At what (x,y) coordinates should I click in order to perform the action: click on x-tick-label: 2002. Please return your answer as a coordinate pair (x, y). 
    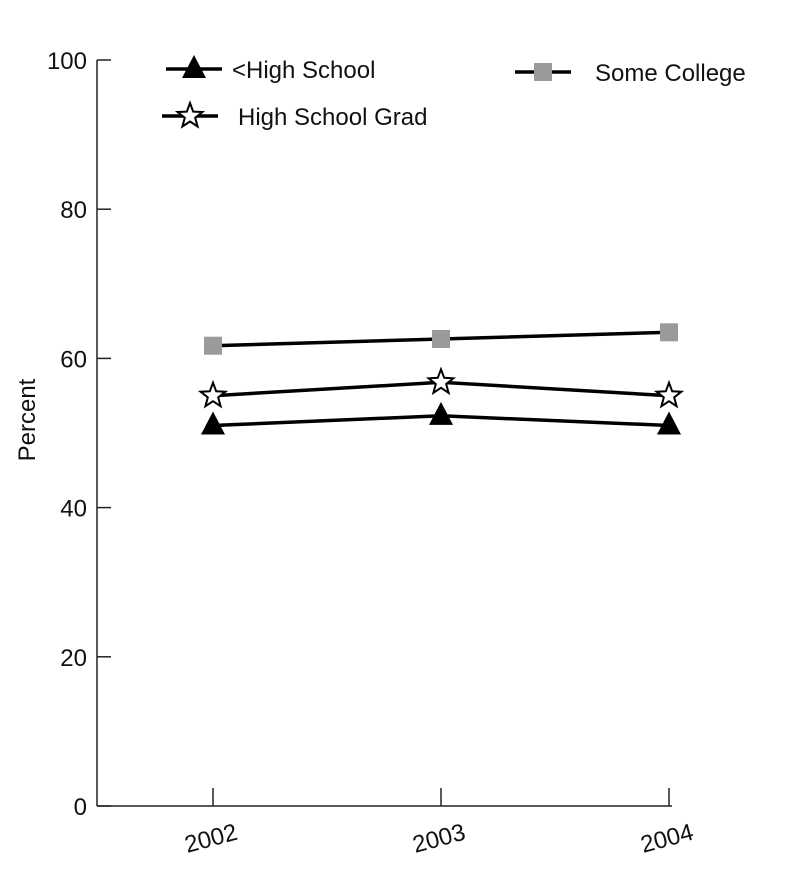
    Looking at the image, I should click on (211, 839).